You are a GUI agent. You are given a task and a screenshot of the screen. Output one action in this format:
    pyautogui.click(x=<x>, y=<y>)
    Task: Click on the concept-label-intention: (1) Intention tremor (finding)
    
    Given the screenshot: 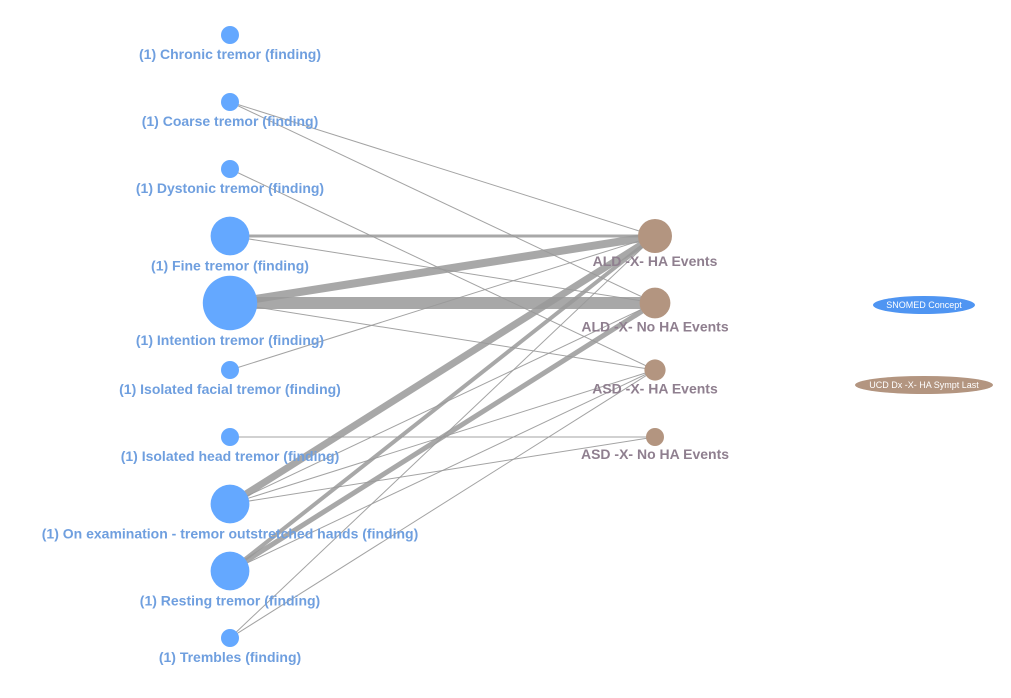 What is the action you would take?
    pyautogui.click(x=230, y=340)
    